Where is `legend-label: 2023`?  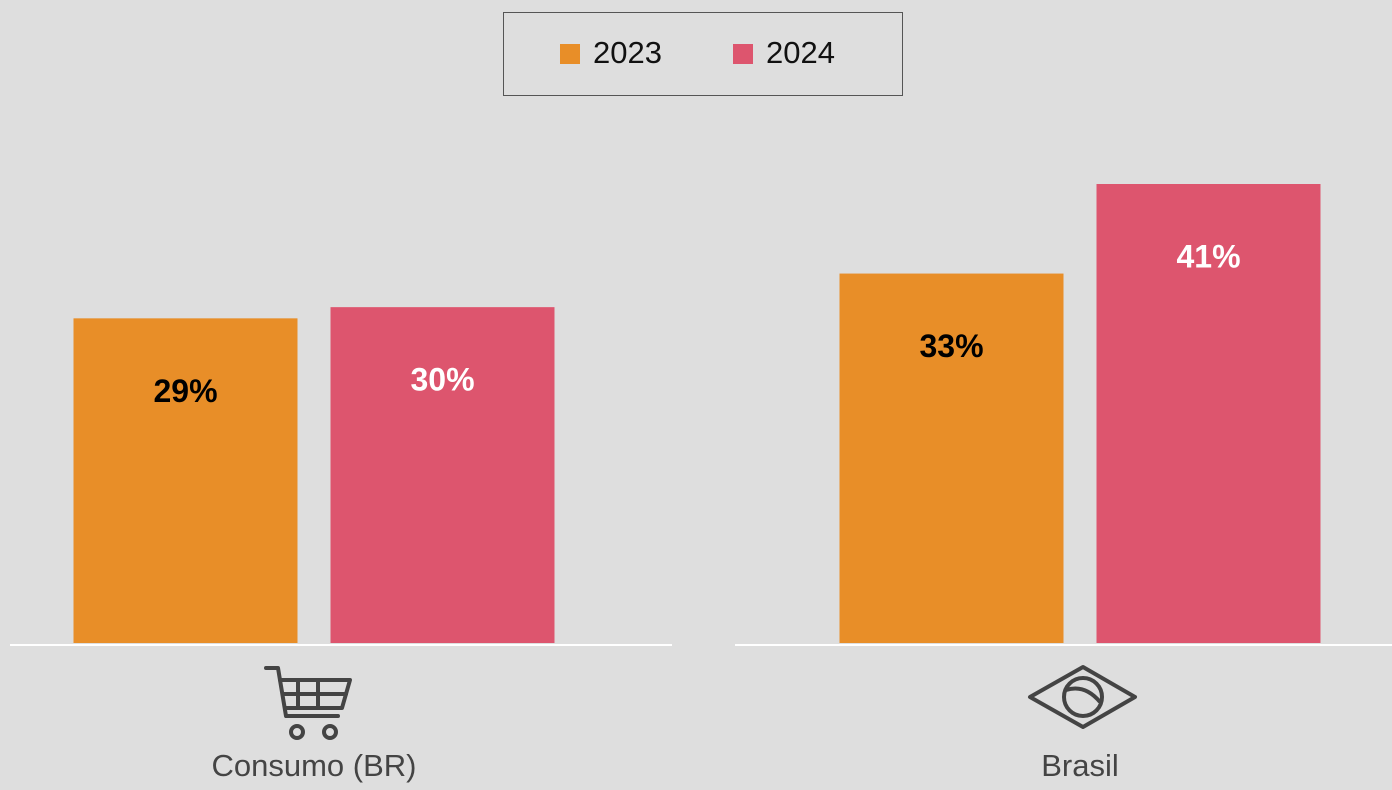 legend-label: 2023 is located at coordinates (627, 52).